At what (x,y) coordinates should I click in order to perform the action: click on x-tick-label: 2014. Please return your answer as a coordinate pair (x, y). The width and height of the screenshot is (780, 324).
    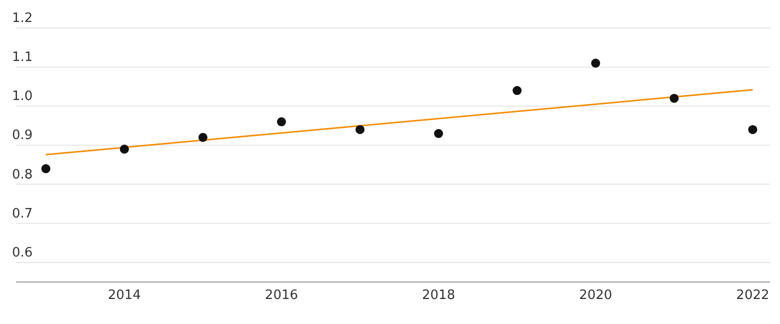
    Looking at the image, I should click on (124, 296).